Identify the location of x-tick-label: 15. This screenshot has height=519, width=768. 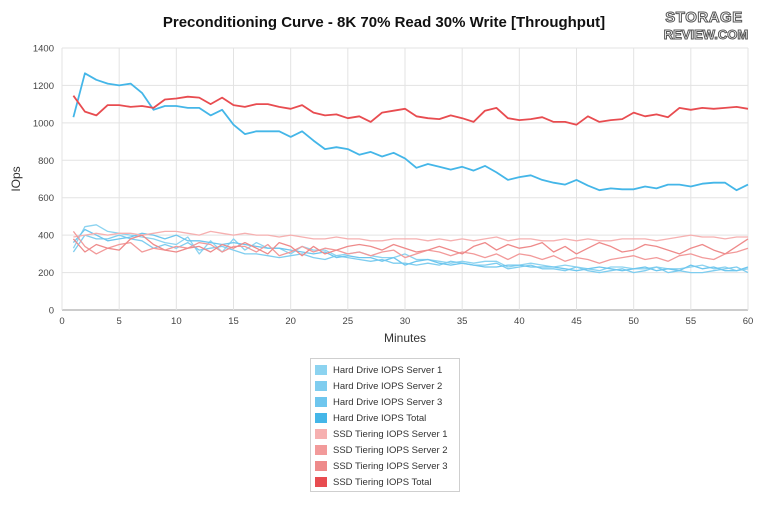
(233, 321).